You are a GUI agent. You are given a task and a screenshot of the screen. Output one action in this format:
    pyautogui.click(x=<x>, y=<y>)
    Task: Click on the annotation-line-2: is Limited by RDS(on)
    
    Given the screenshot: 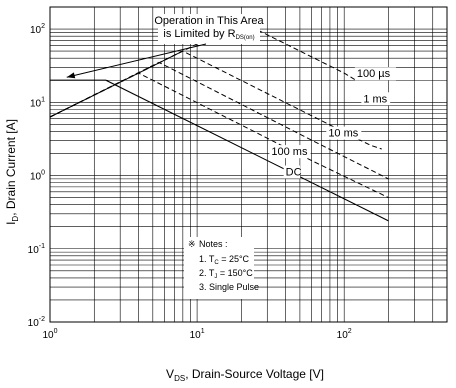 What is the action you would take?
    pyautogui.click(x=208, y=34)
    